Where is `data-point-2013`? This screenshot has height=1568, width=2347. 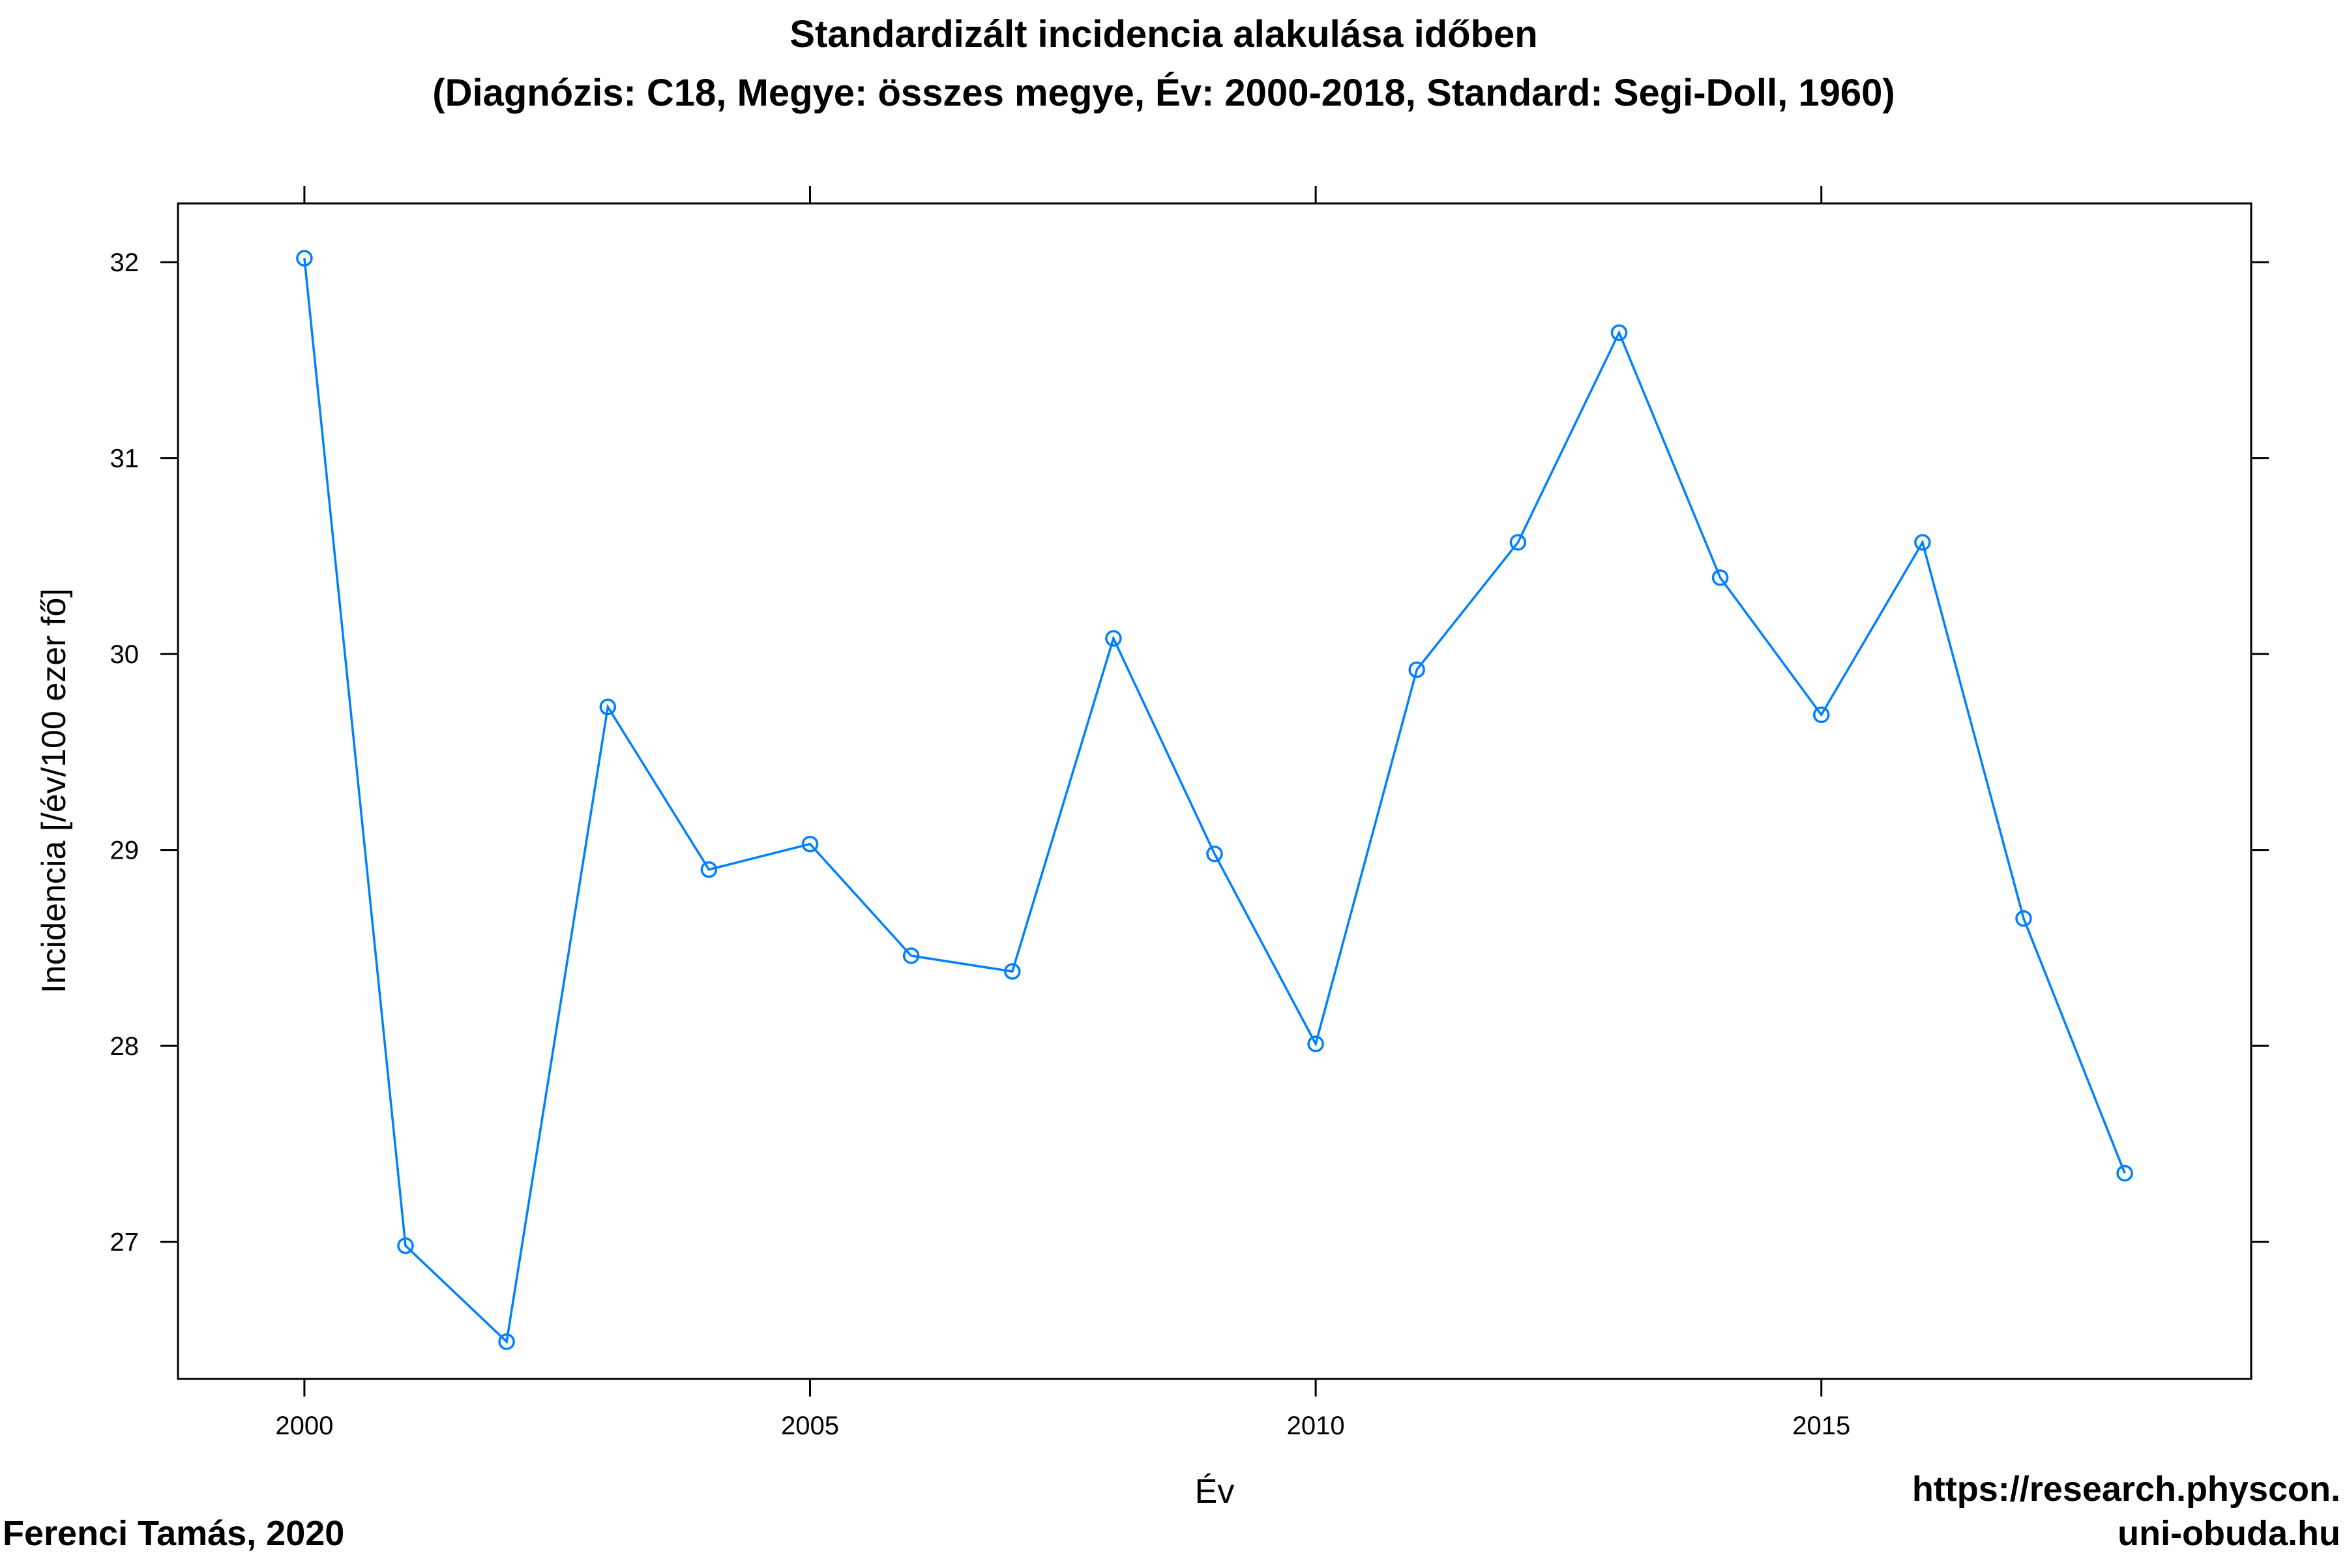
data-point-2013 is located at coordinates (1619, 333).